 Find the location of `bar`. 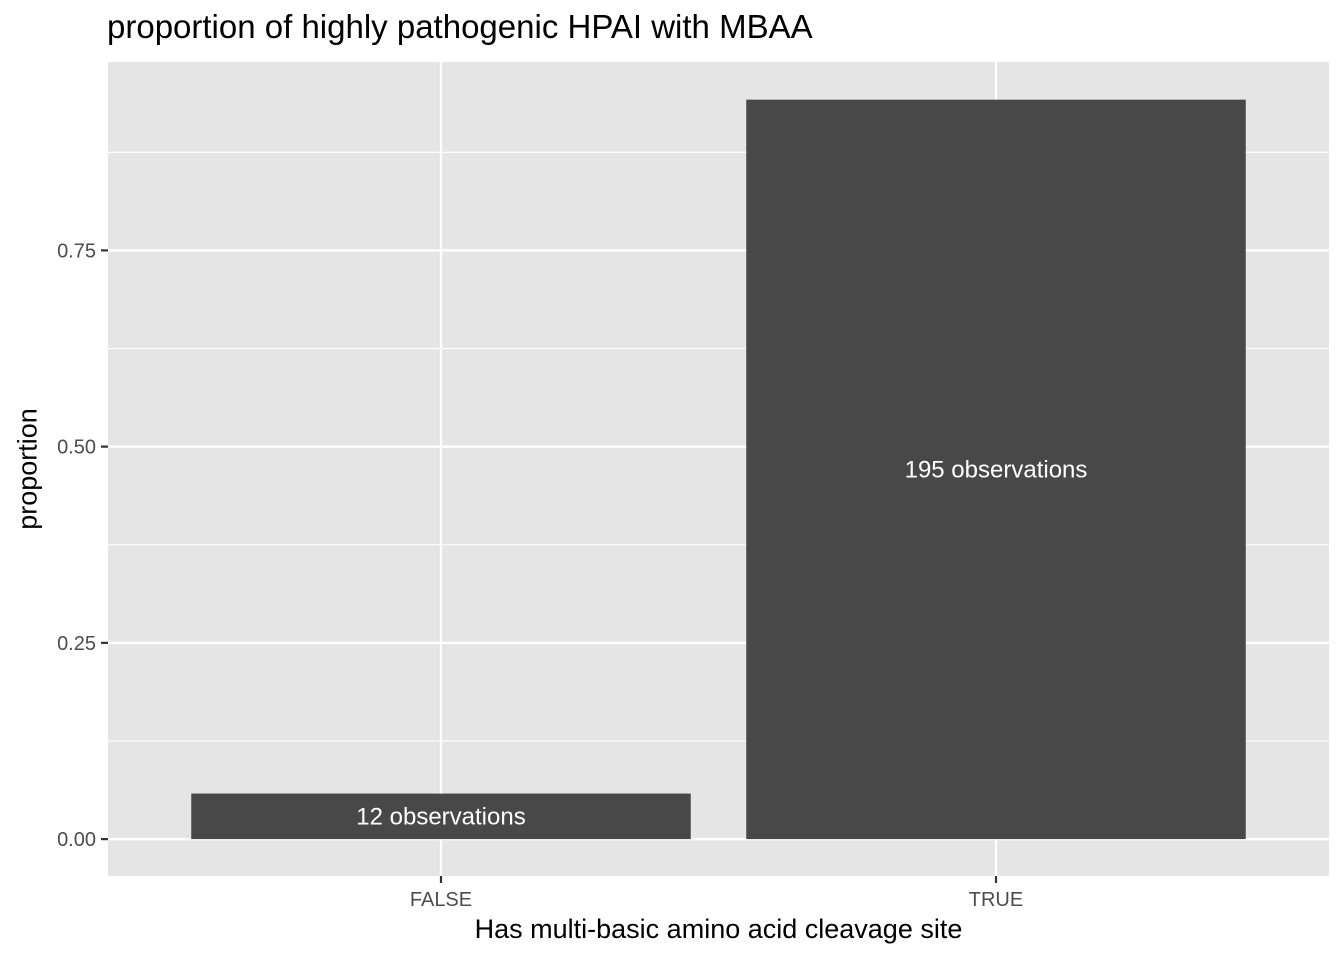

bar is located at coordinates (441, 816).